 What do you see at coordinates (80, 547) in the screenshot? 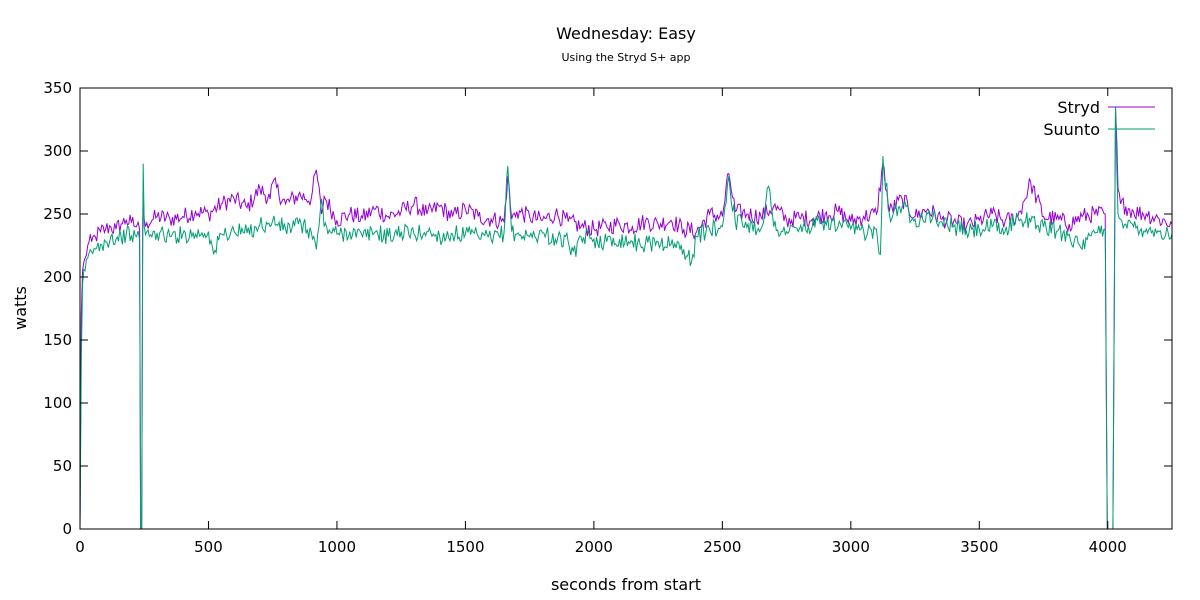
I see `x-tick-label: 0` at bounding box center [80, 547].